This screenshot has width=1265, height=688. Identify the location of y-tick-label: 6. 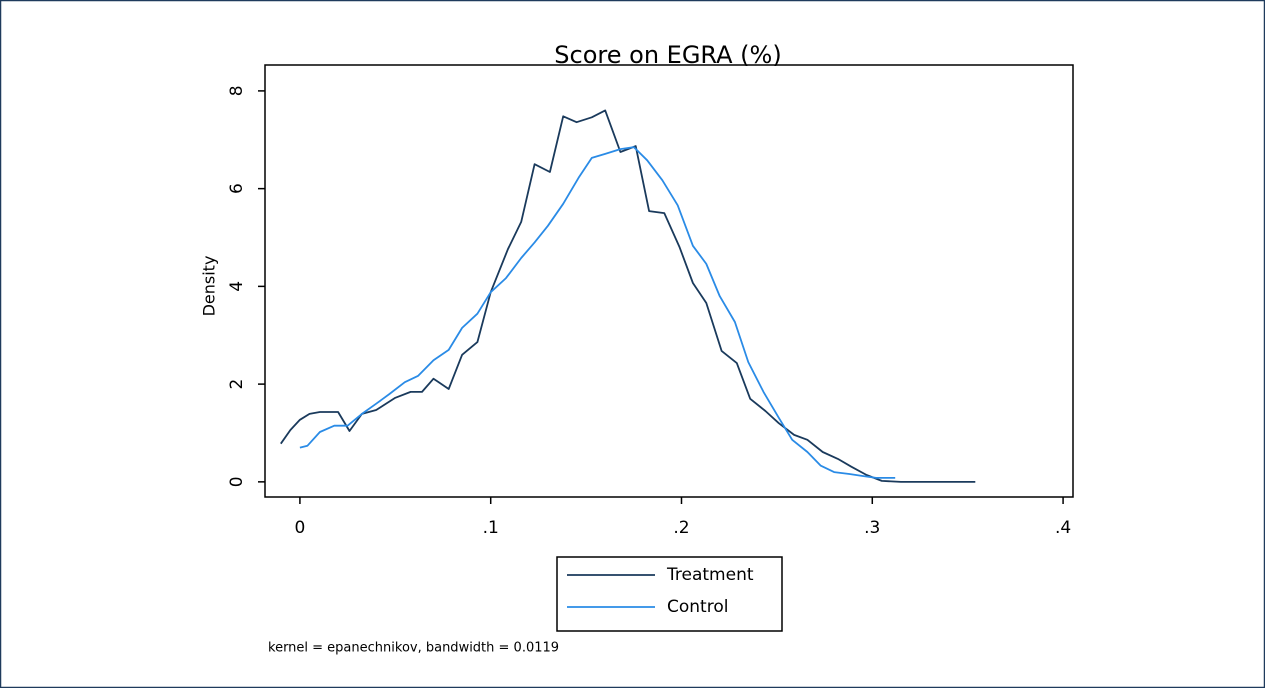
(237, 188).